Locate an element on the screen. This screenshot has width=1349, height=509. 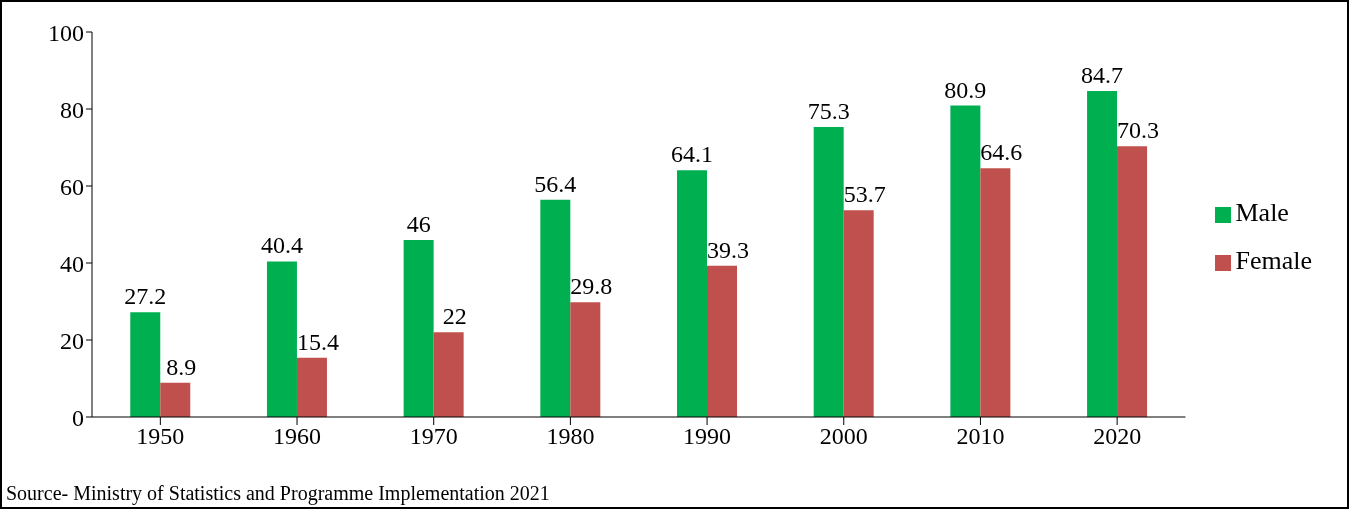
data-label: 56.4 is located at coordinates (555, 183).